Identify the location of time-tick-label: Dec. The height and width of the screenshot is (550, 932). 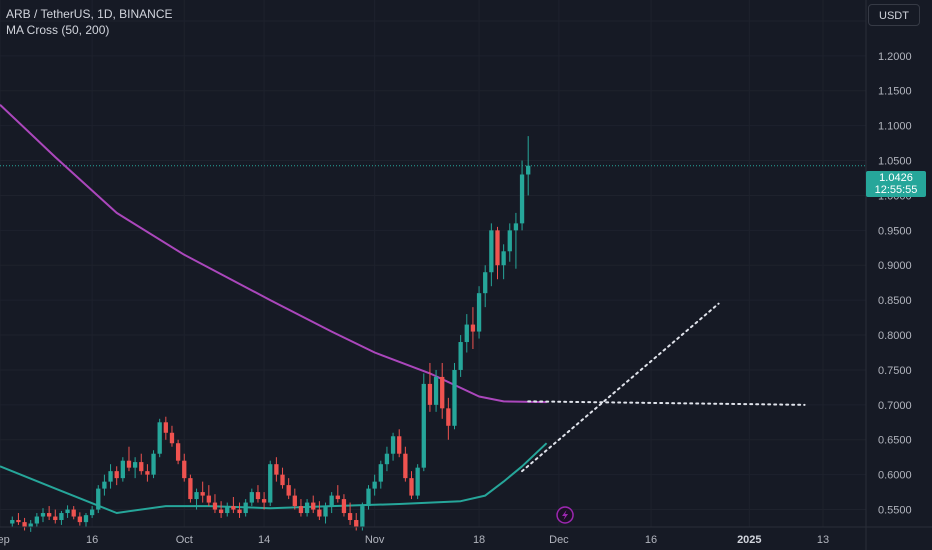
(559, 540).